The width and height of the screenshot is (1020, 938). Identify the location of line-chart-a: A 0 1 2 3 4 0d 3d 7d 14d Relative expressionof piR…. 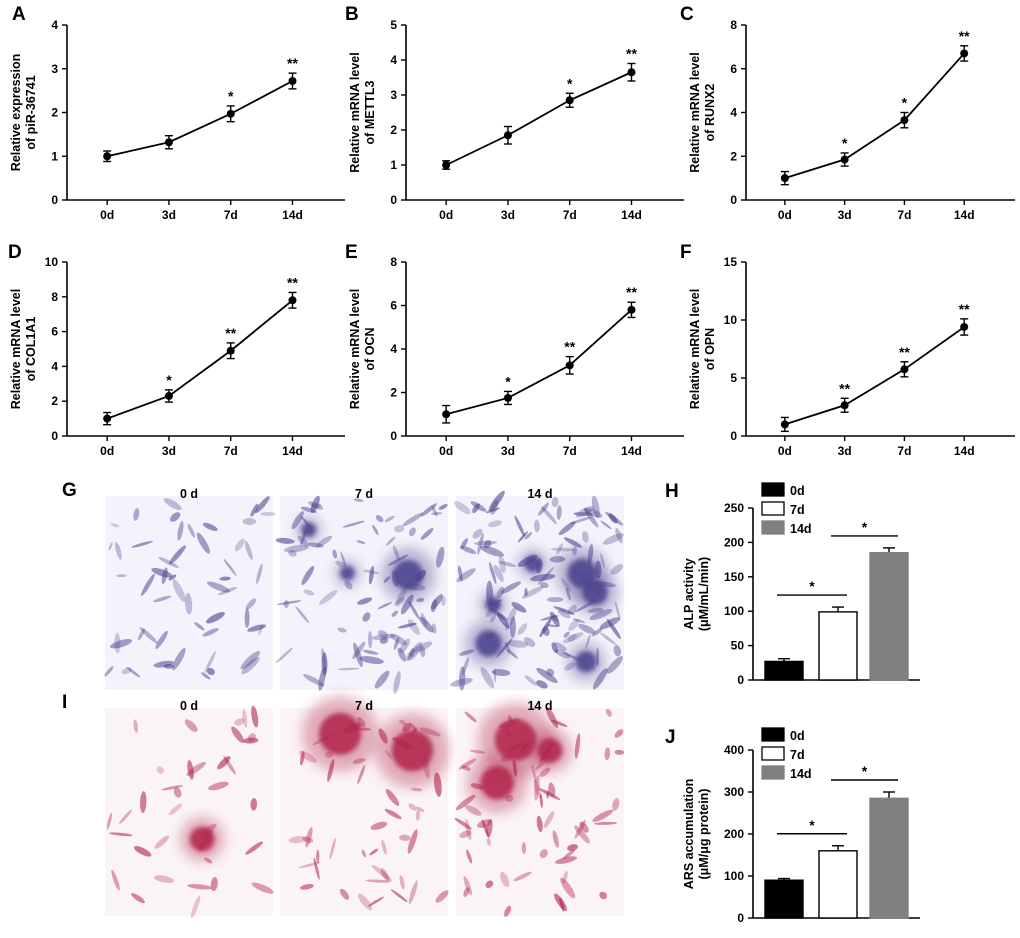
(177, 113).